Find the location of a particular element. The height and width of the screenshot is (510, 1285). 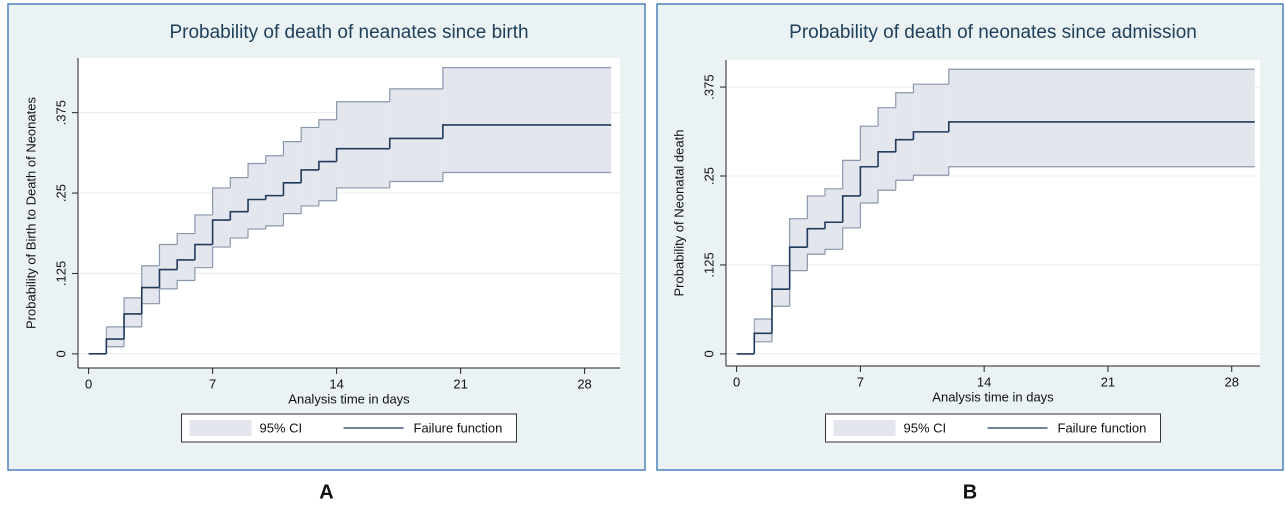

y-tick-label: .375 is located at coordinates (60, 112).